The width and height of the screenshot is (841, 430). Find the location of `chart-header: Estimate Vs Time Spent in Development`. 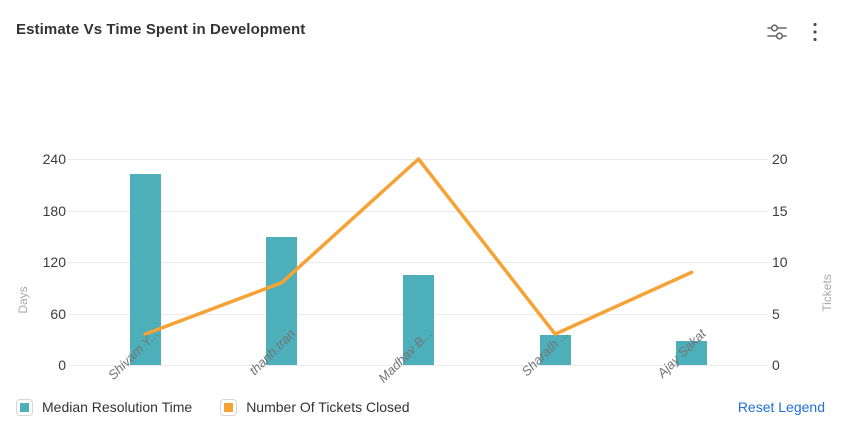

chart-header: Estimate Vs Time Spent in Development is located at coordinates (420, 24).